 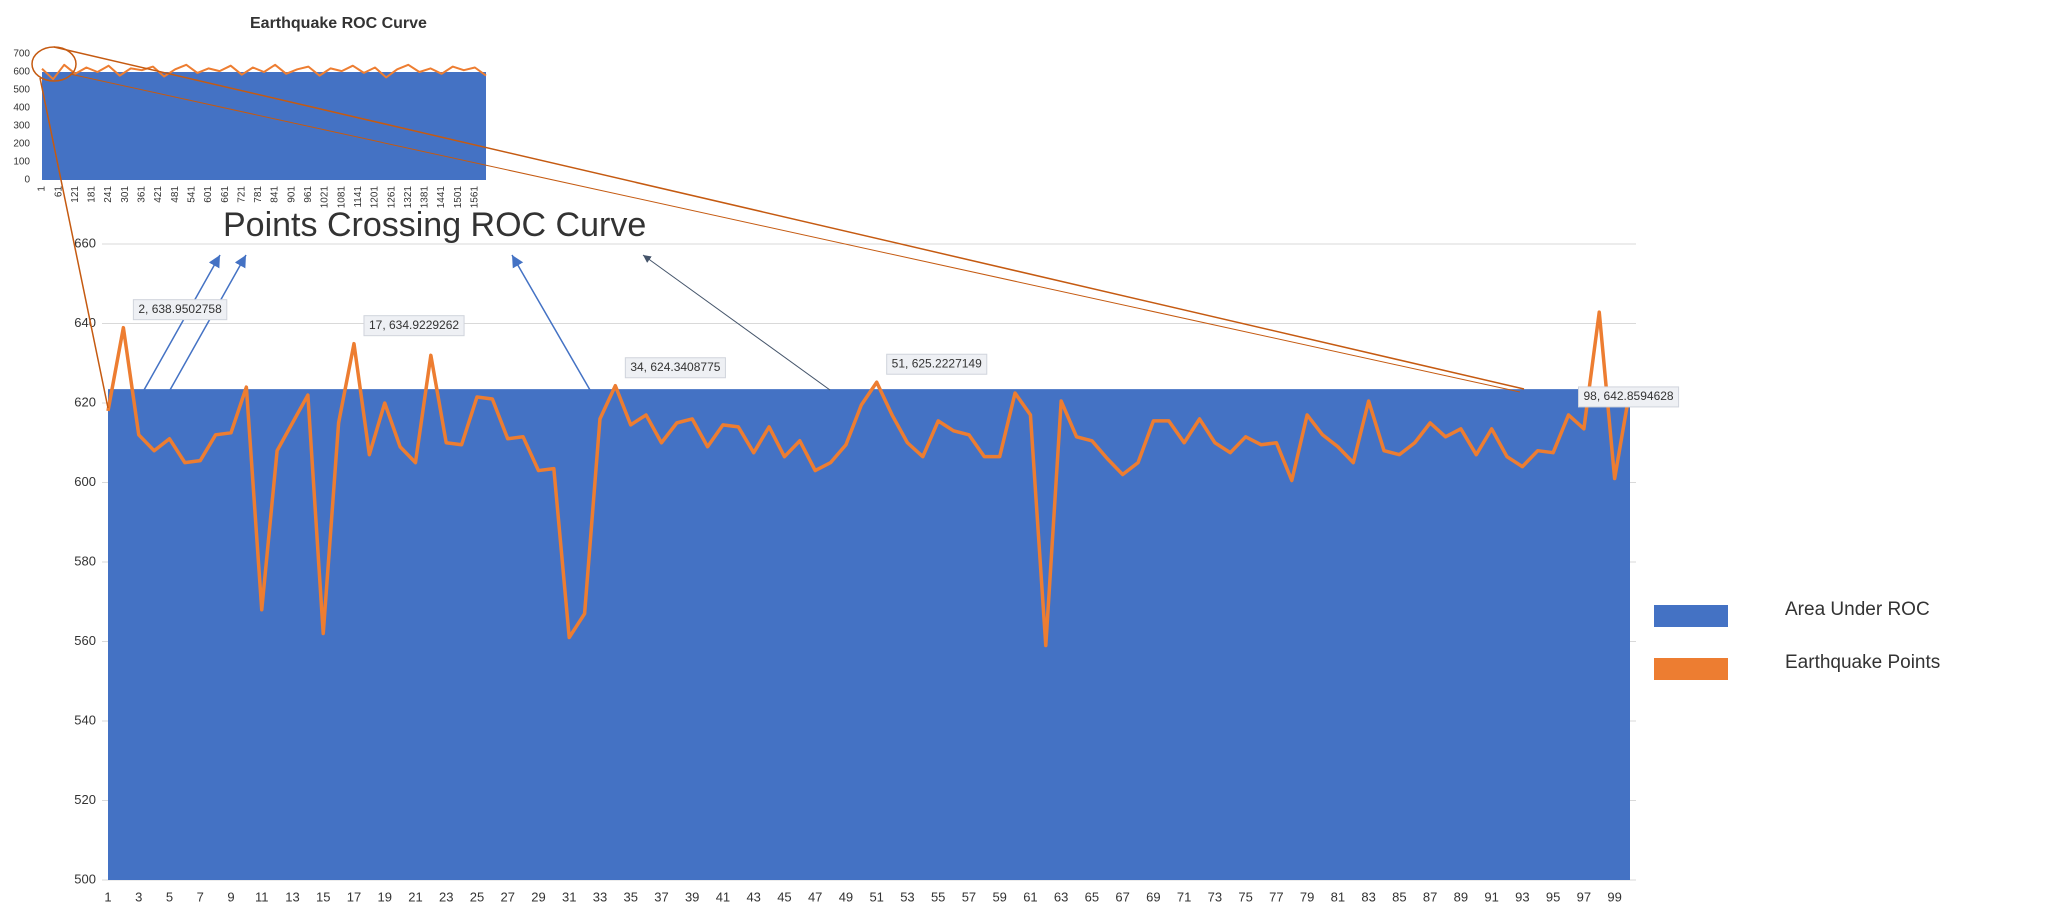 I want to click on x-tick-label: 87, so click(x=1430, y=896).